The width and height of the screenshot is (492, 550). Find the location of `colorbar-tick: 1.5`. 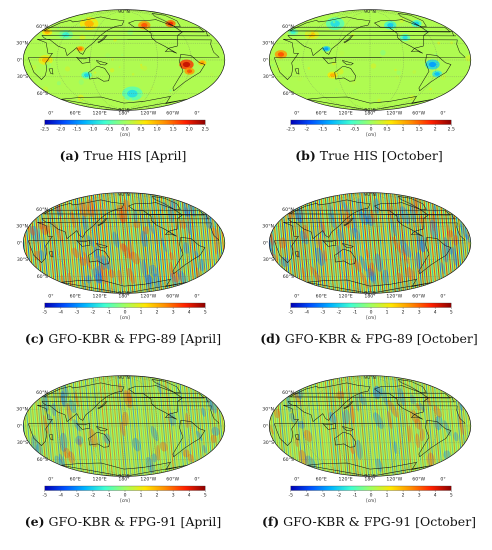

colorbar-tick: 1.5 is located at coordinates (419, 130).